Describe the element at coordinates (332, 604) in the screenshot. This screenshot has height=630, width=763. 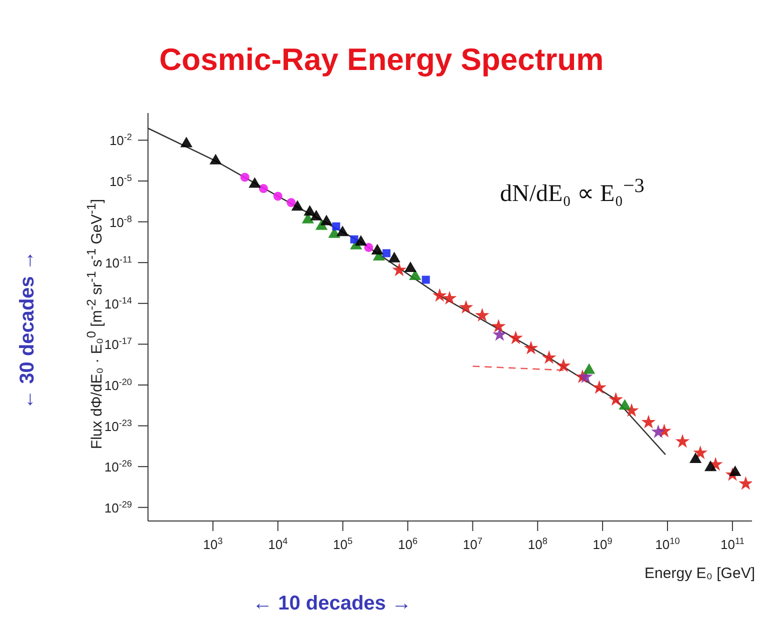
I see `text: ← 10 decades →` at that location.